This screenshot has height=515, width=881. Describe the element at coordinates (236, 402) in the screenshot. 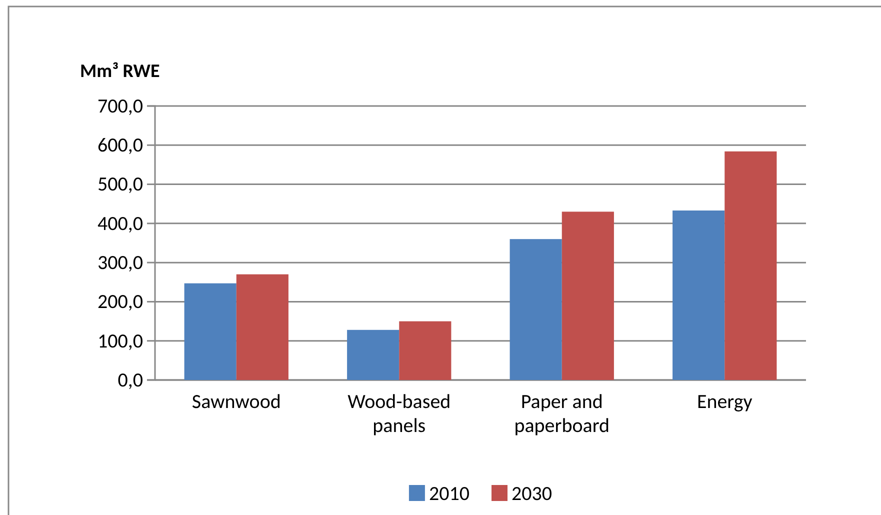

I see `x-tick-label: Sawnwood` at that location.